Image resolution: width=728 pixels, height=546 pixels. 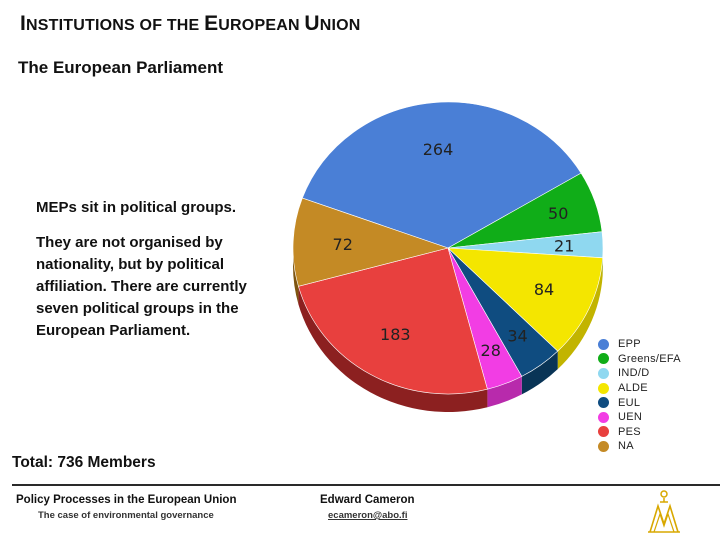 I want to click on legend-label-ind-d: IND/D, so click(x=634, y=373).